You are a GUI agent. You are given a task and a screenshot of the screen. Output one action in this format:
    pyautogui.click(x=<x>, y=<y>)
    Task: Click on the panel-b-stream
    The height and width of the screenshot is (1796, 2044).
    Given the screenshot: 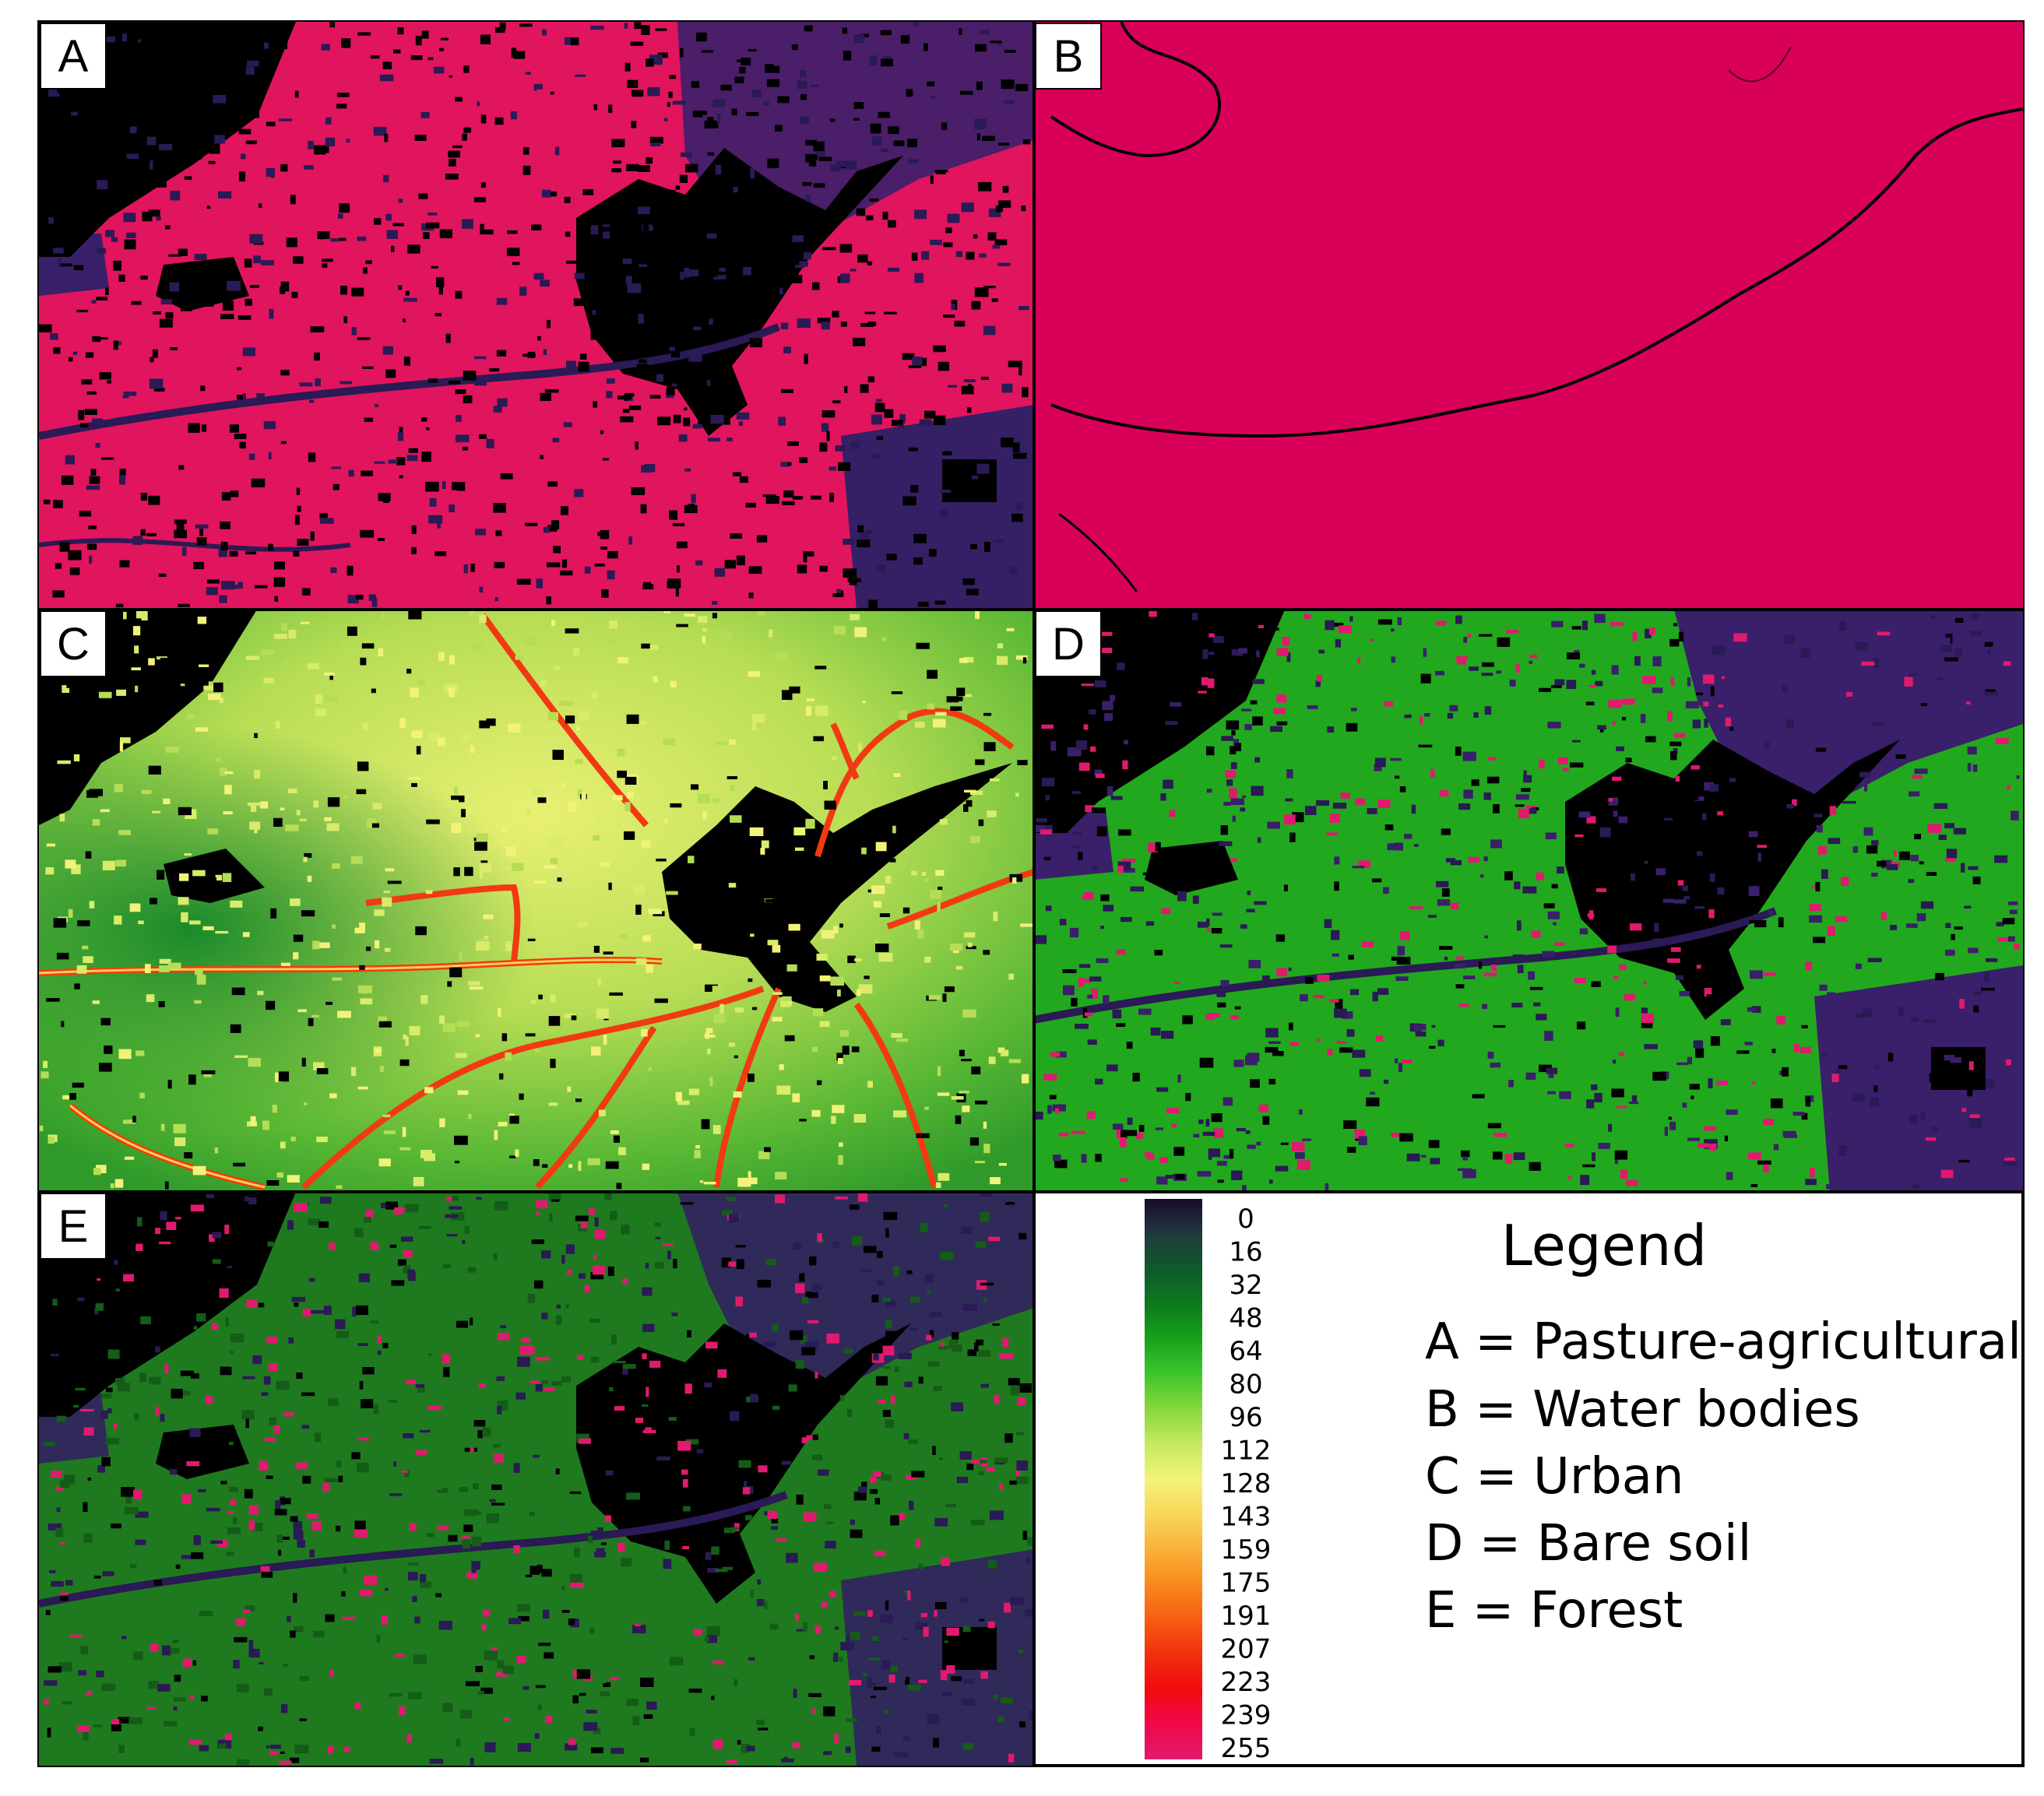 What is the action you would take?
    pyautogui.click(x=1760, y=64)
    